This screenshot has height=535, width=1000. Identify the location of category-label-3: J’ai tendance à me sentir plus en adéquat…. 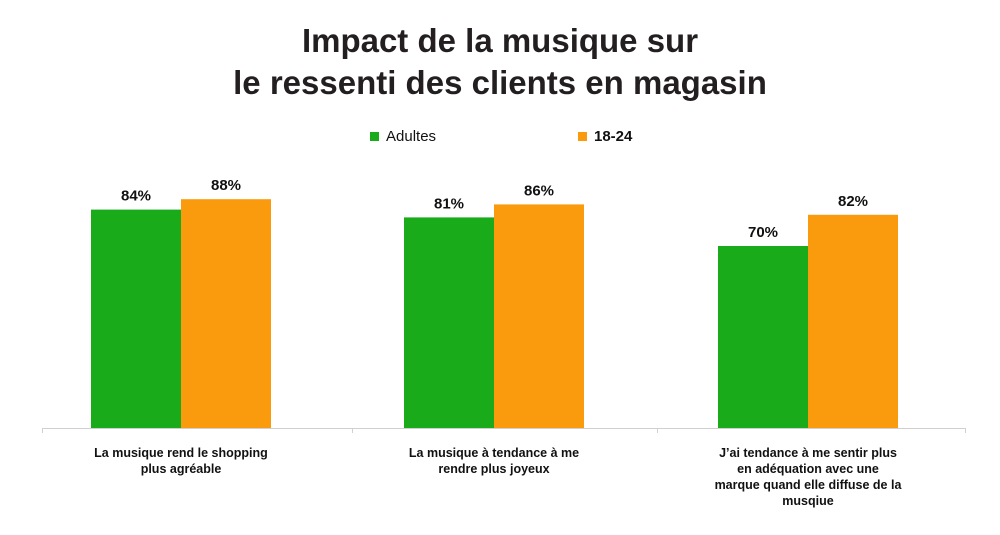
(808, 477).